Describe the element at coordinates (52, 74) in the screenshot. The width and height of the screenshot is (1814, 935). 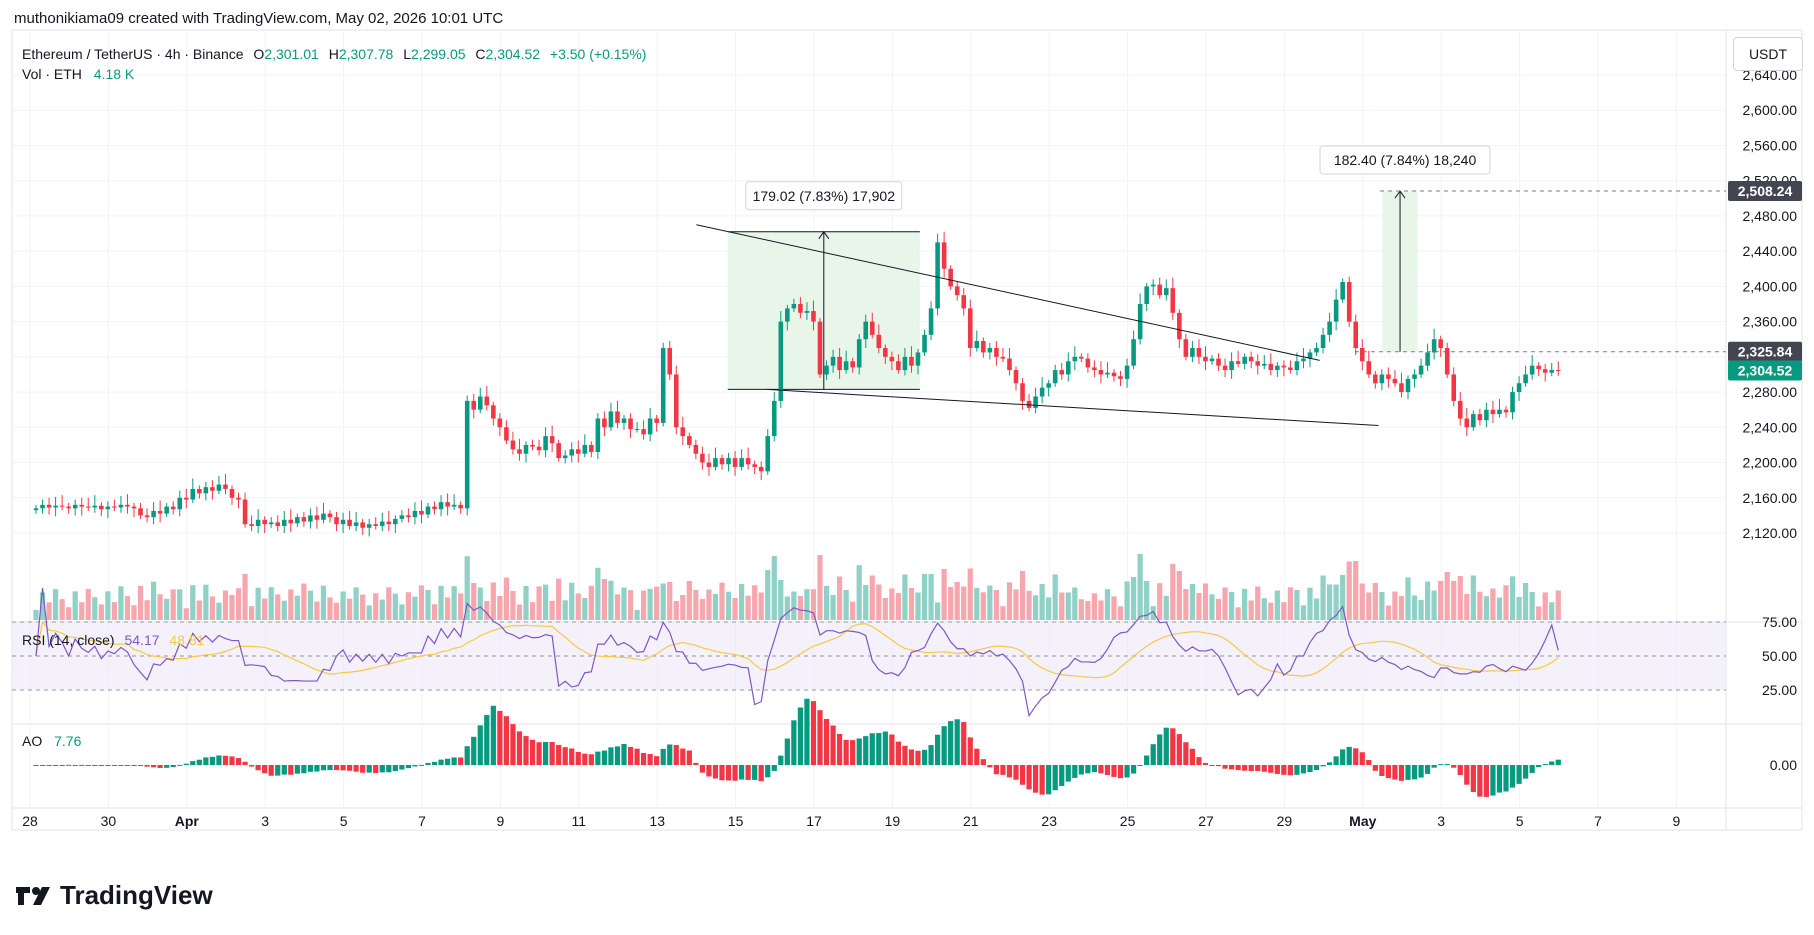
I see `volume-label: Vol · ETH` at that location.